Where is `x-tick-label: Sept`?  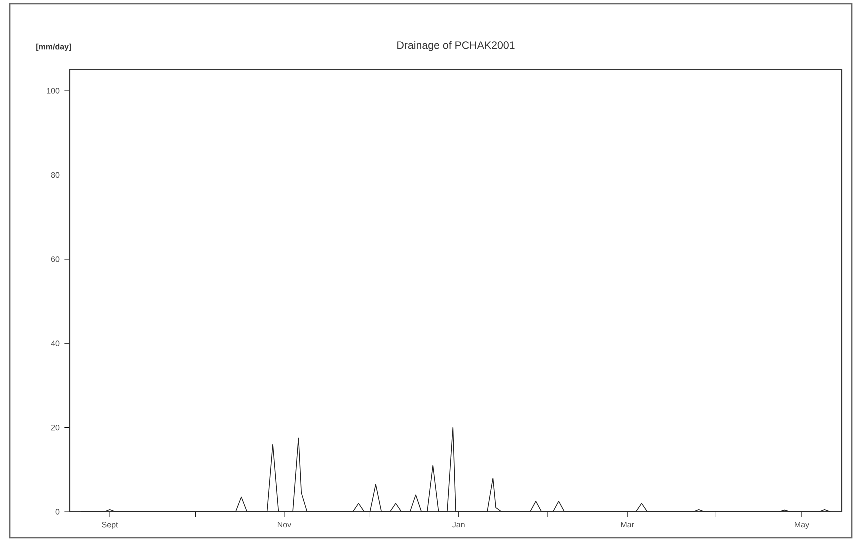 x-tick-label: Sept is located at coordinates (110, 526).